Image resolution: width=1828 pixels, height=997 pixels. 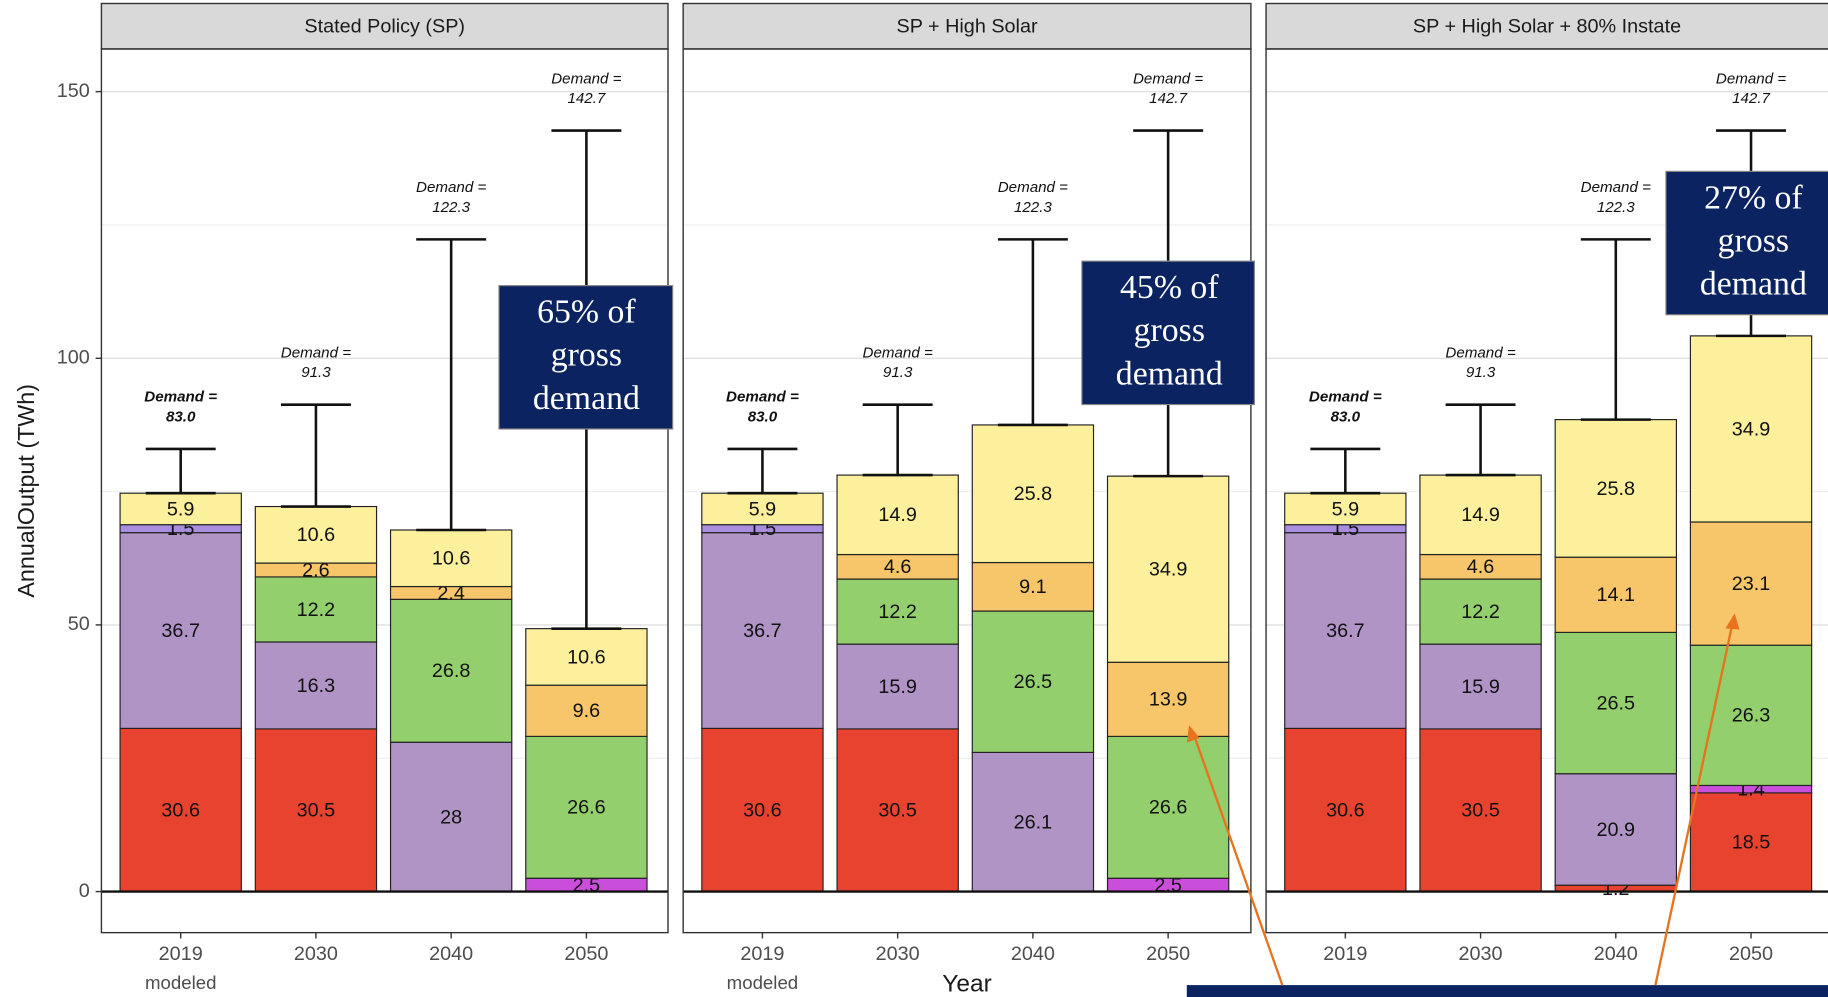 I want to click on segment-label: 12.2, so click(x=316, y=610).